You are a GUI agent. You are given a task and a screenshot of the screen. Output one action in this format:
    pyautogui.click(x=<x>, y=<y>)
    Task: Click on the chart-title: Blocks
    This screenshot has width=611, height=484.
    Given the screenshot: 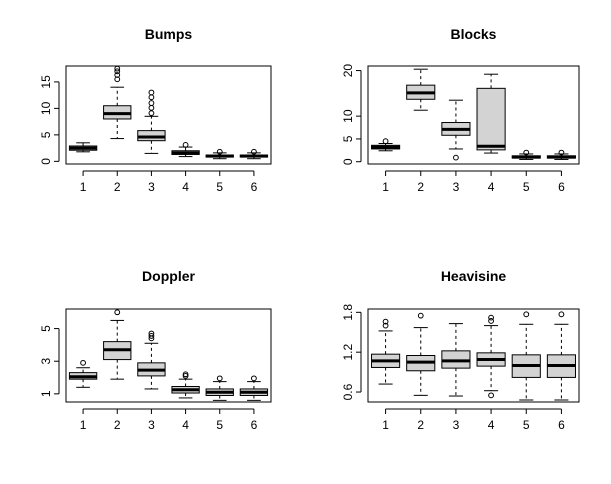 What is the action you would take?
    pyautogui.click(x=474, y=34)
    